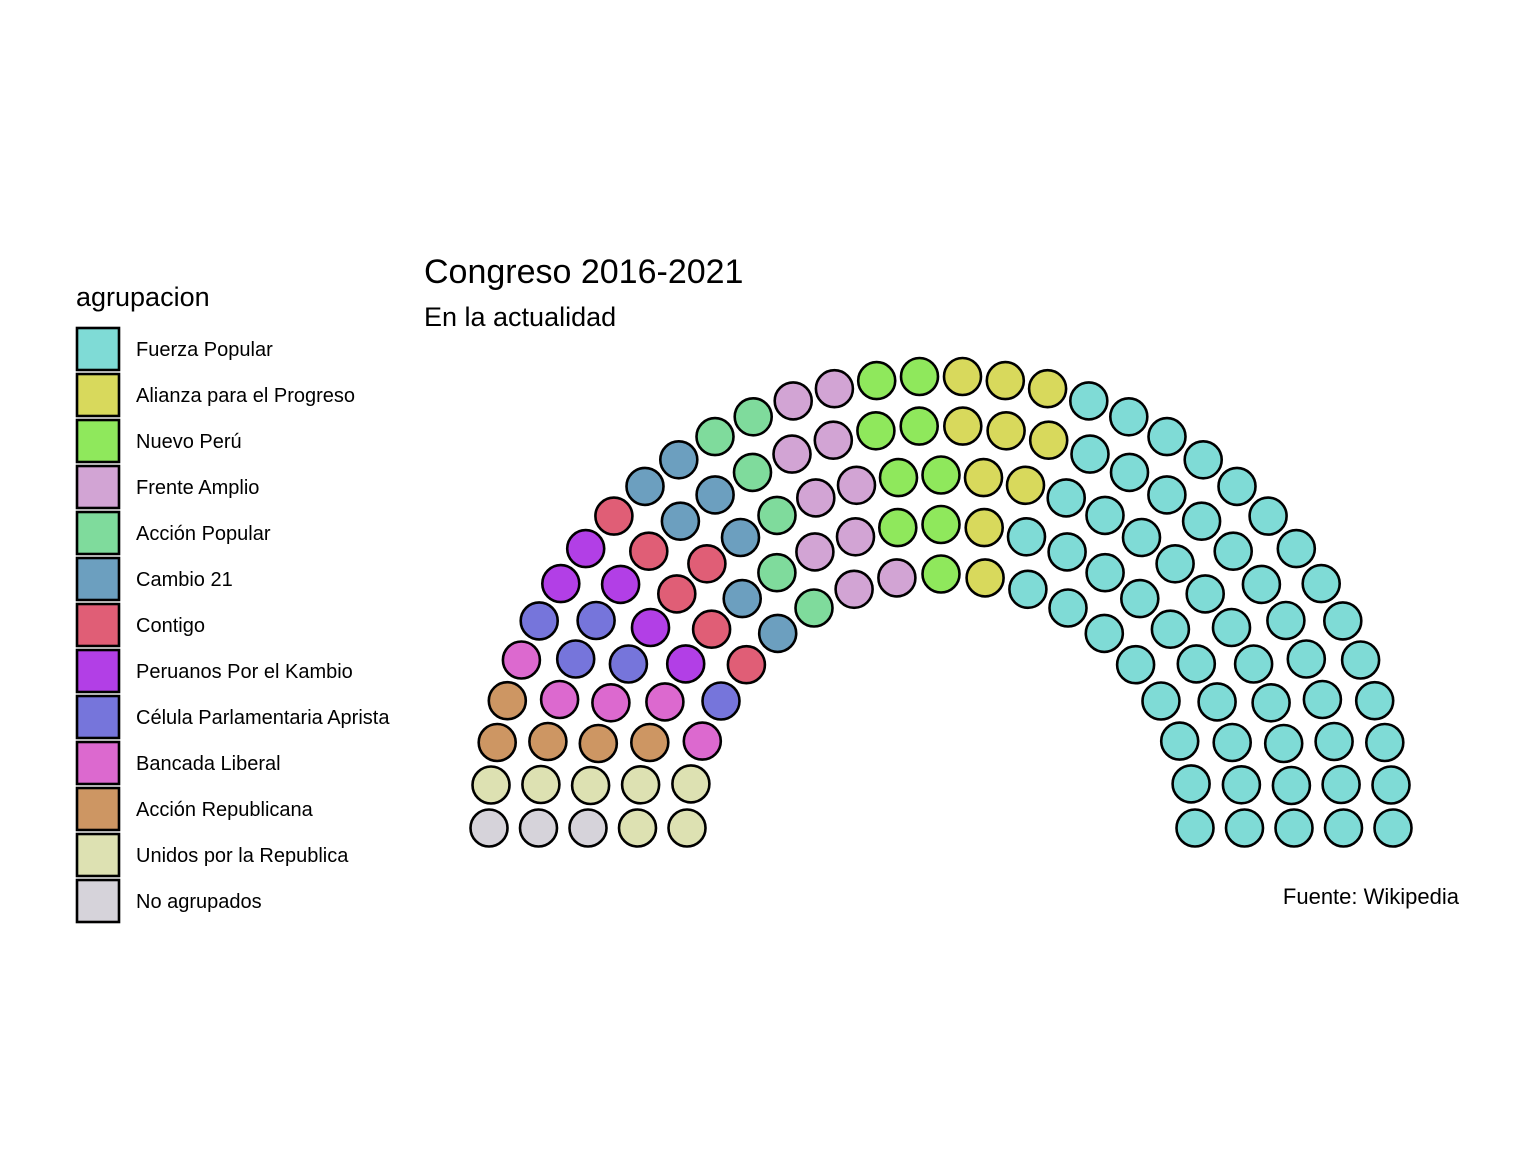 Image resolution: width=1536 pixels, height=1152 pixels. What do you see at coordinates (245, 396) in the screenshot?
I see `legend-label-alianza-para-el-progreso: Alianza para el Progreso` at bounding box center [245, 396].